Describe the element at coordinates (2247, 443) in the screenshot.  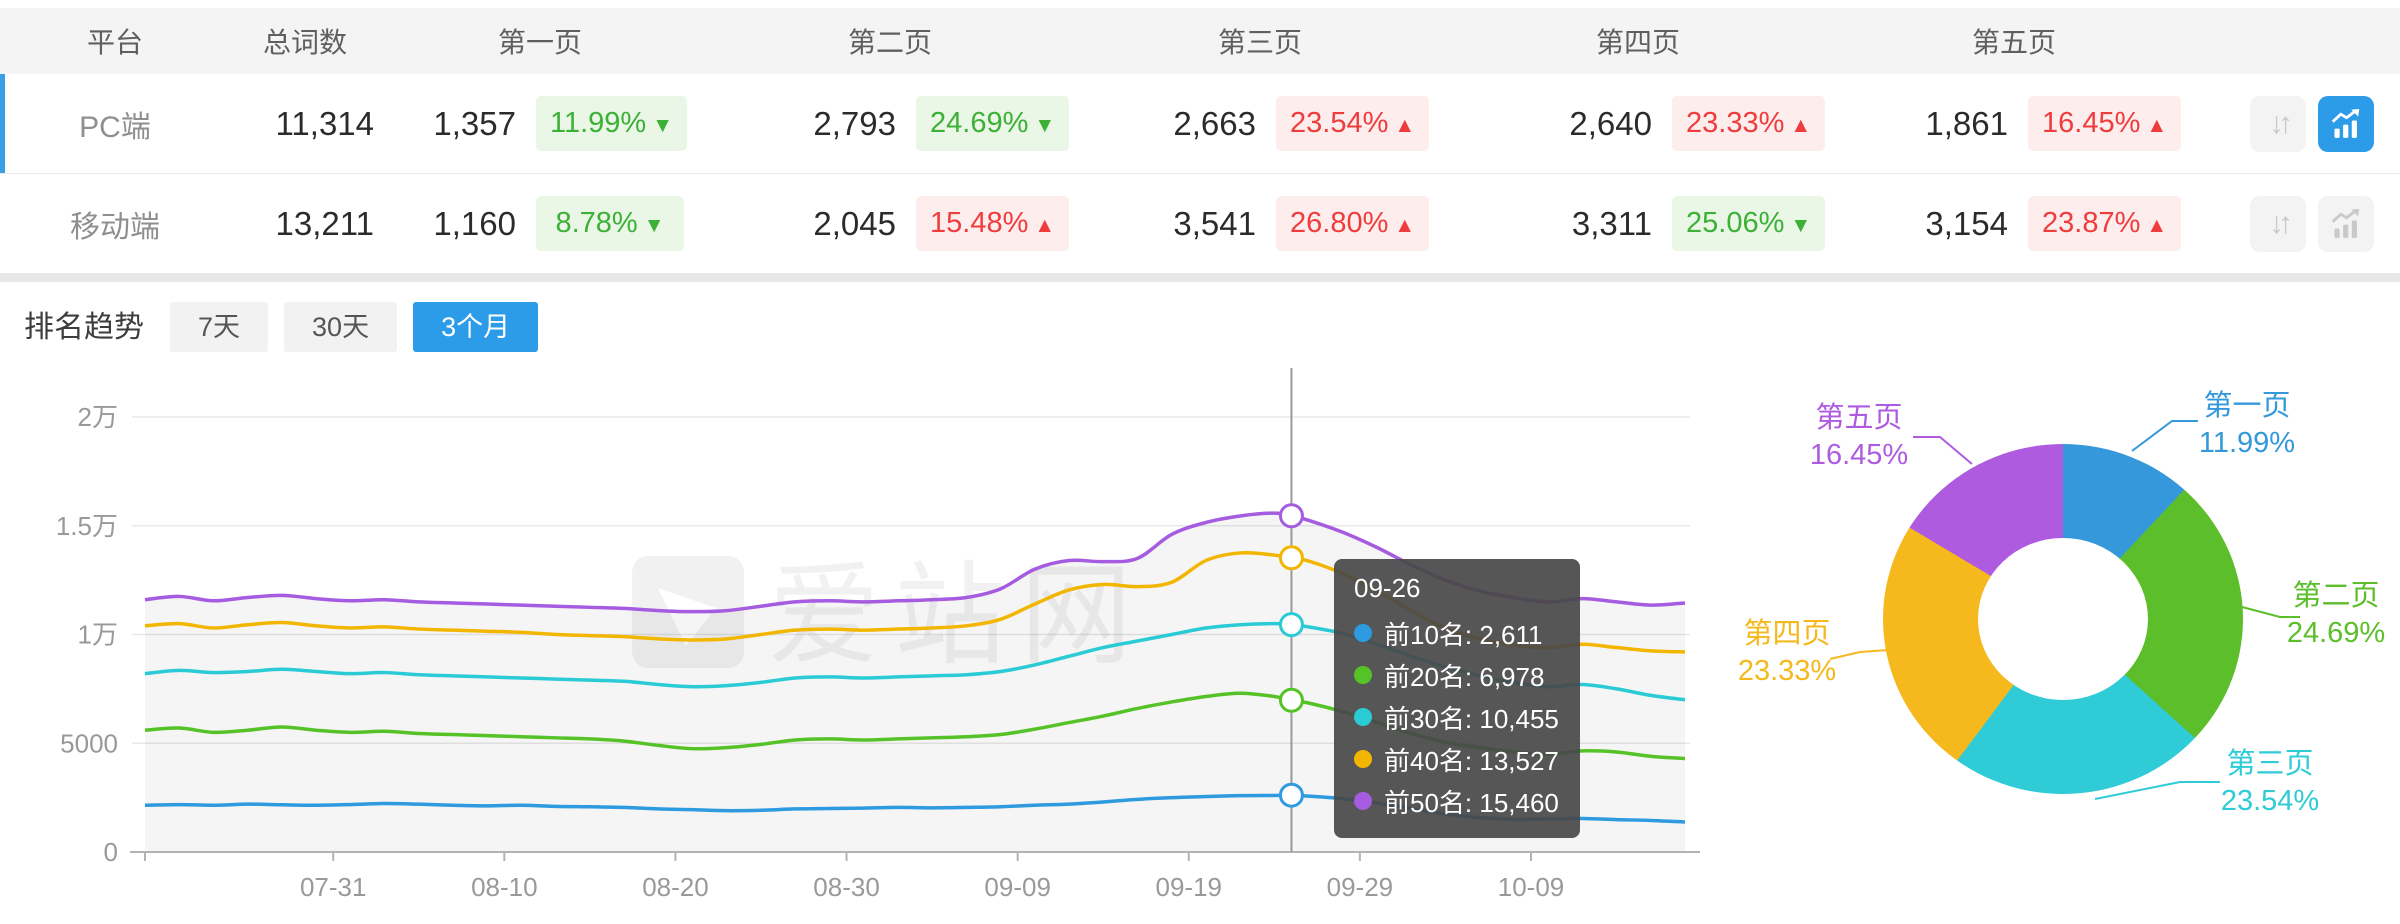
I see `donut-label-percent: 11.99%` at that location.